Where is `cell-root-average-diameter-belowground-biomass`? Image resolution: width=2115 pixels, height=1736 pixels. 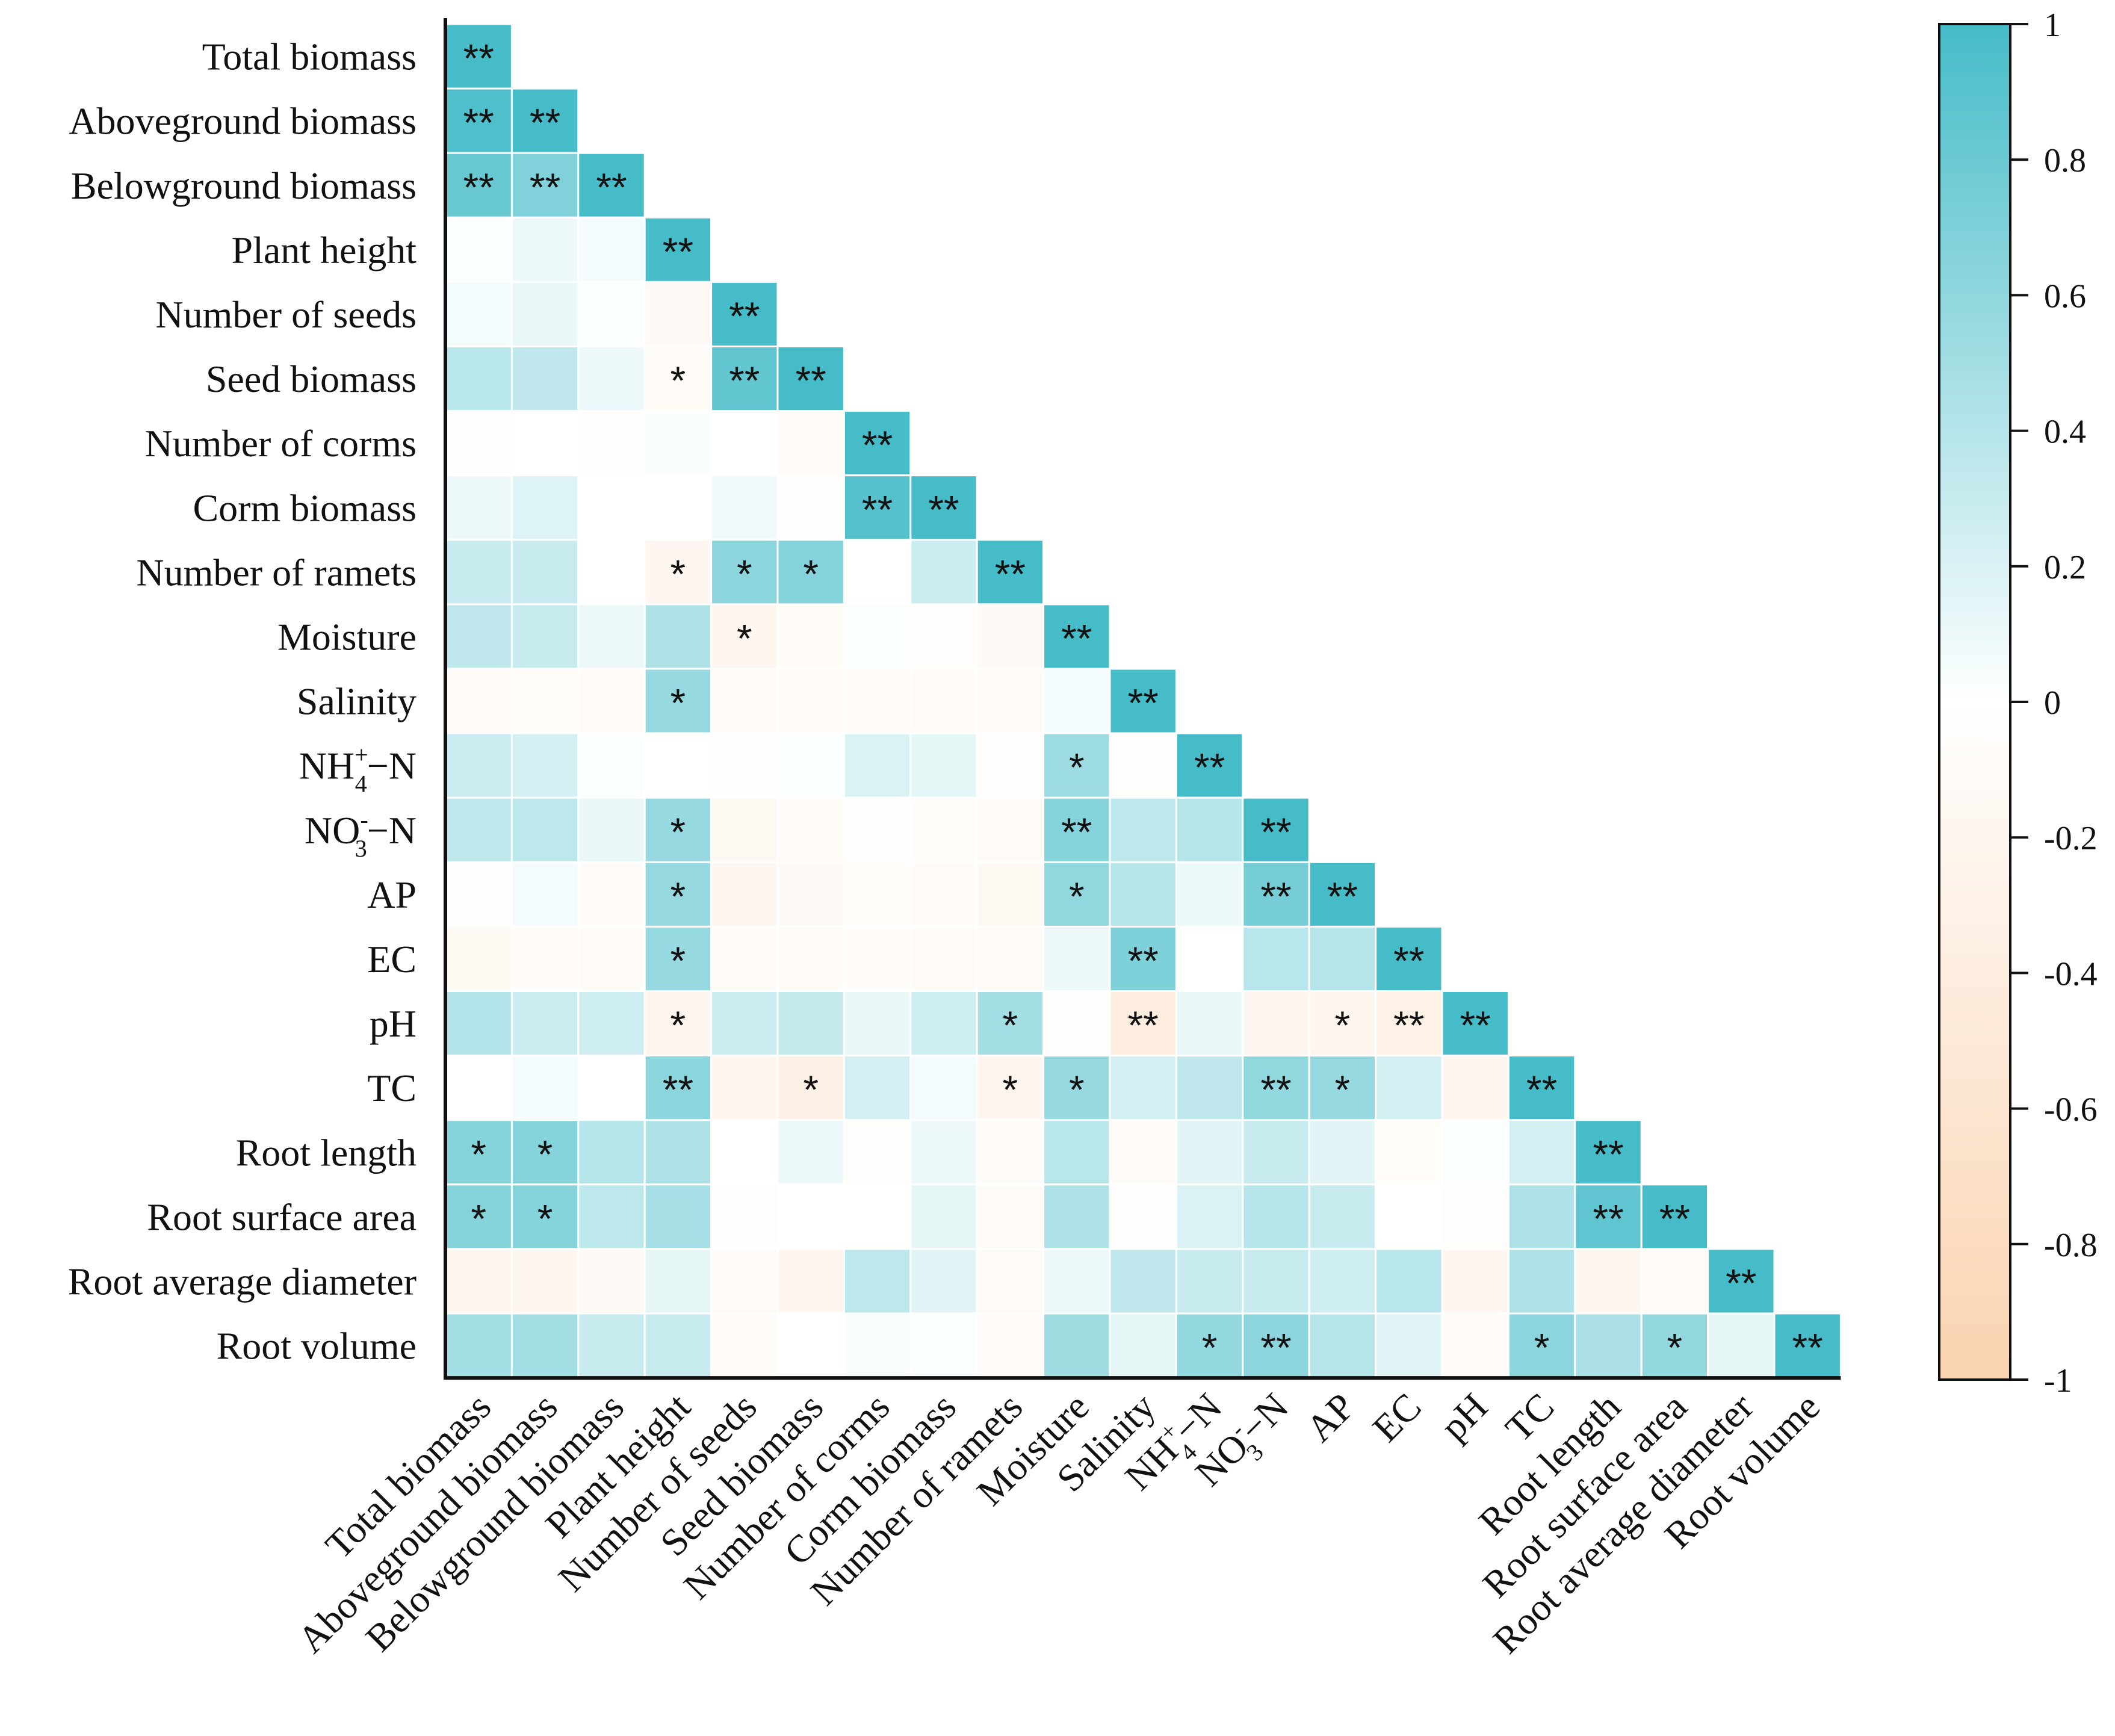
cell-root-average-diameter-belowground-biomass is located at coordinates (611, 1281).